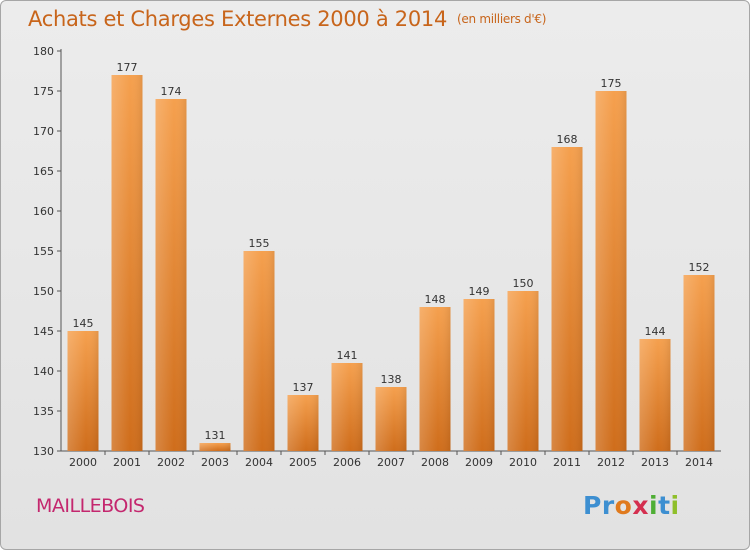 This screenshot has height=550, width=750. What do you see at coordinates (523, 283) in the screenshot?
I see `data-label: 150` at bounding box center [523, 283].